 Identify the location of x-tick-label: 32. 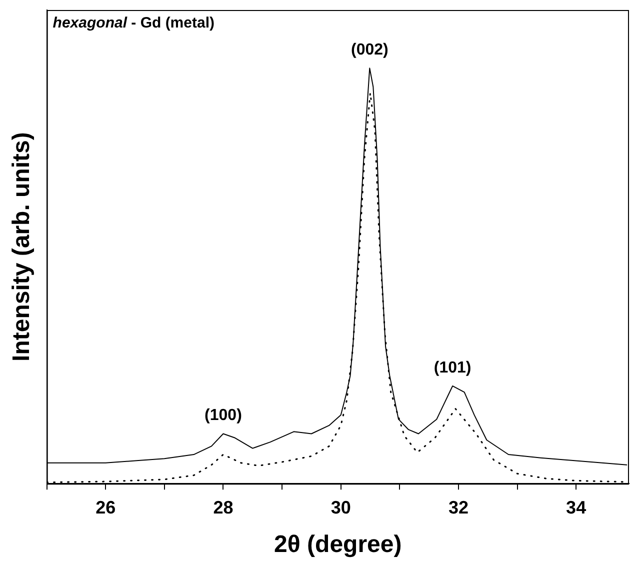
(458, 507).